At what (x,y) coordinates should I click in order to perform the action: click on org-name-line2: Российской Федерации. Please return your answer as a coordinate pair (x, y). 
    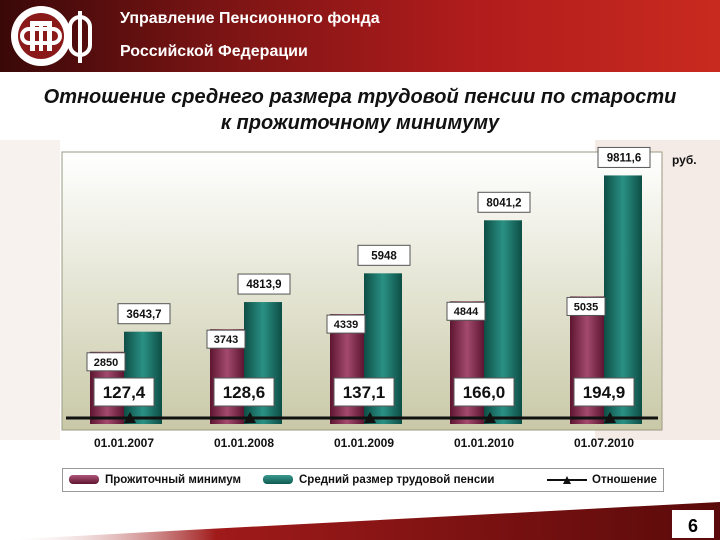
    Looking at the image, I should click on (214, 51).